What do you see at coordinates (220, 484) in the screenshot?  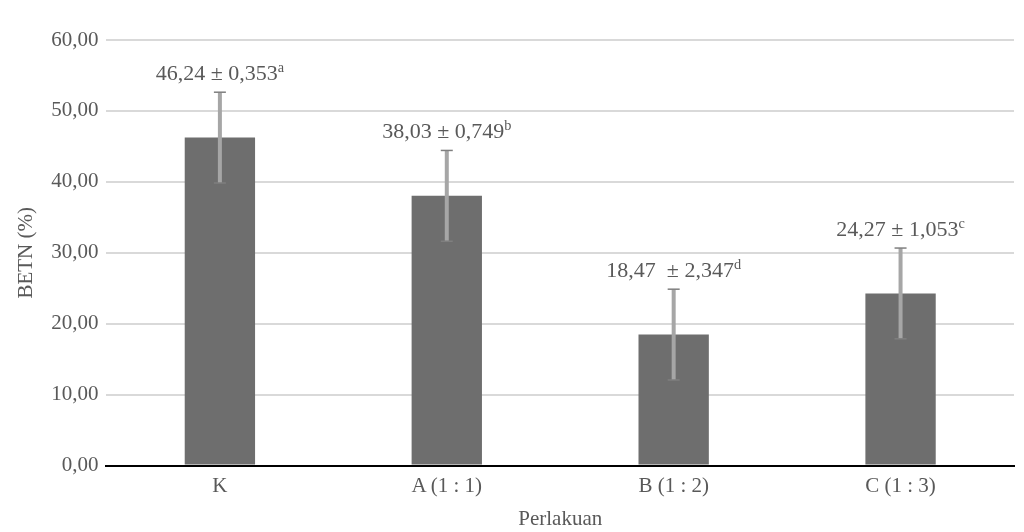 I see `x-tick-label: K` at bounding box center [220, 484].